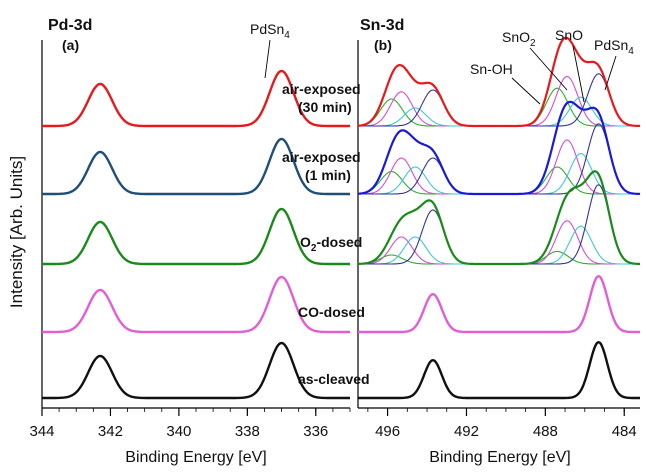 This screenshot has width=646, height=473. What do you see at coordinates (331, 244) in the screenshot?
I see `label-o2-dosed: O2-dosed` at bounding box center [331, 244].